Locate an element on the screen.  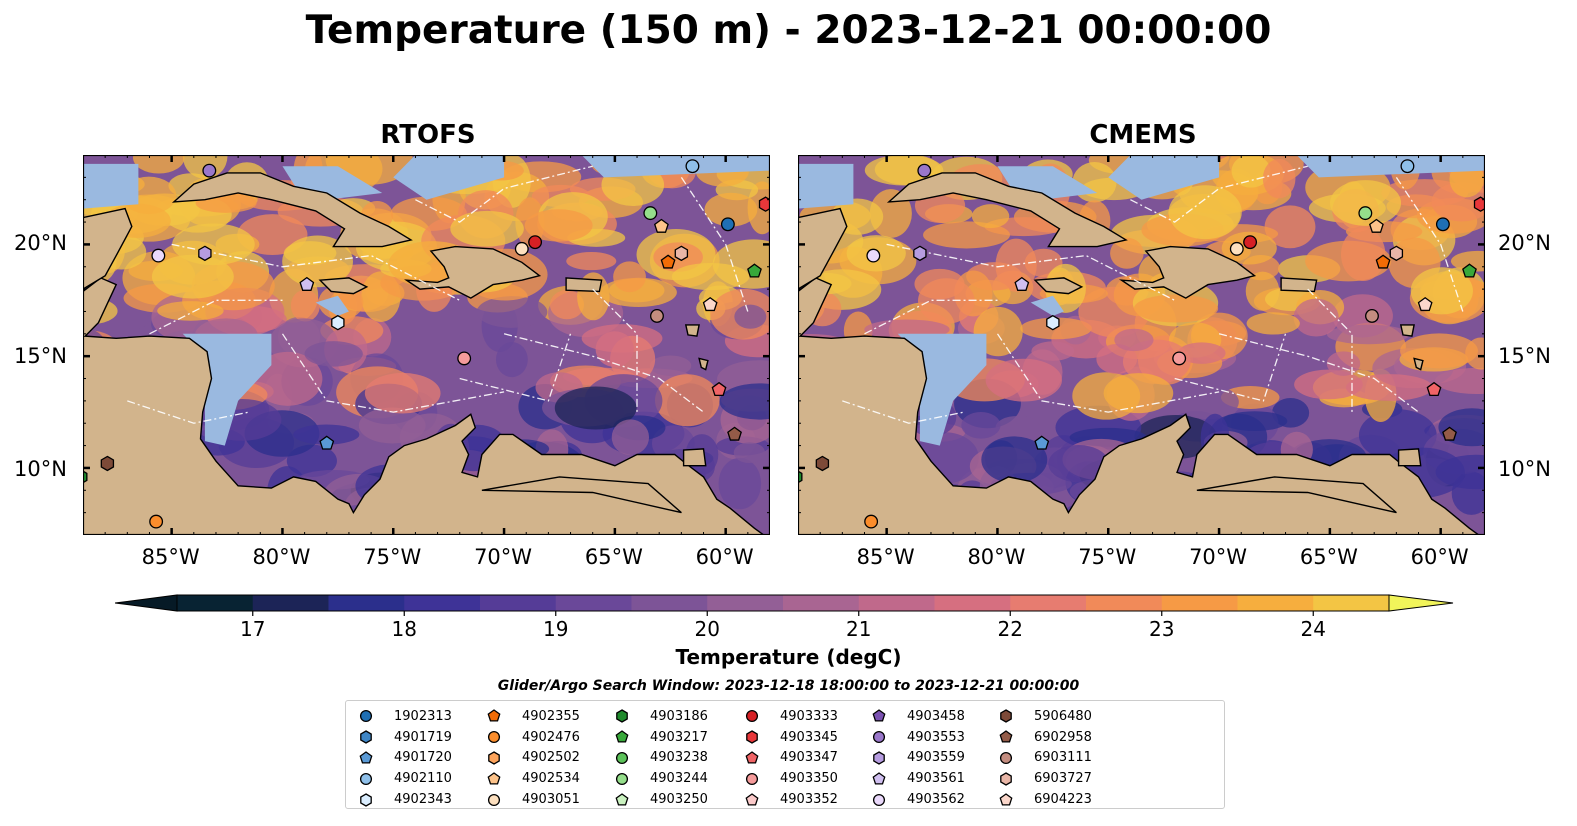
legend-item: 4903051 is located at coordinates (533, 799).